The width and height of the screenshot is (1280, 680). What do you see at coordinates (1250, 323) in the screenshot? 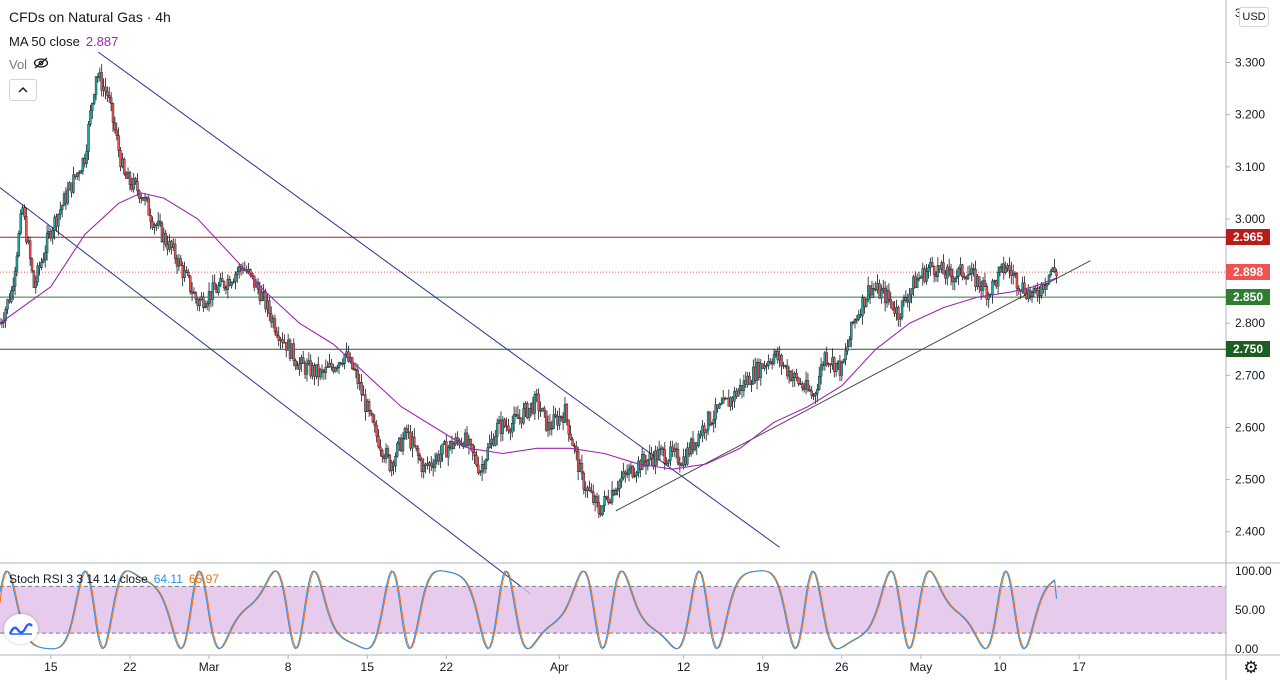
I see `price-tick-label: 2.800` at bounding box center [1250, 323].